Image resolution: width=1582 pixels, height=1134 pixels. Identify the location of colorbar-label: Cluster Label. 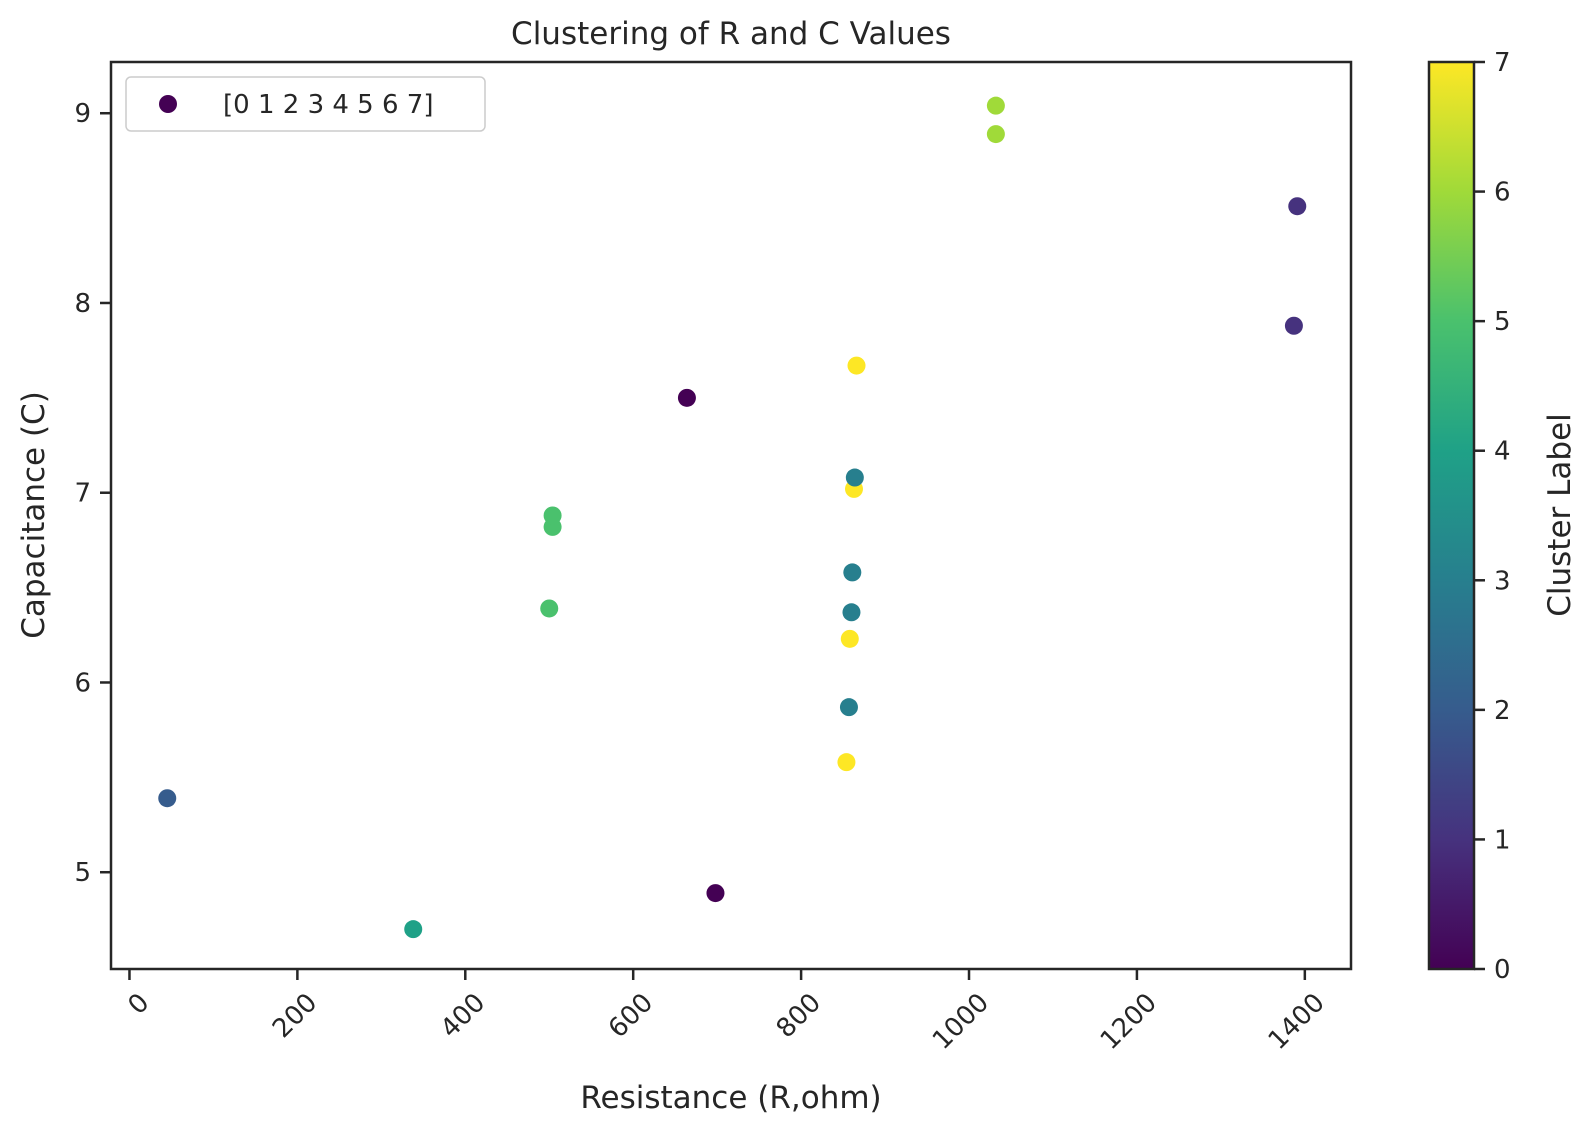
(1560, 515).